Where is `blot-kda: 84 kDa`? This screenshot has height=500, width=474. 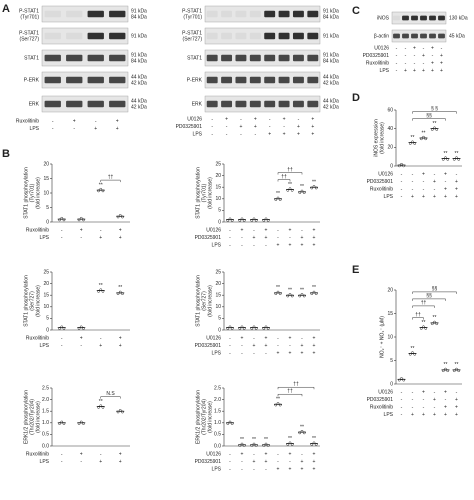
blot-kda: 84 kDa is located at coordinates (331, 61).